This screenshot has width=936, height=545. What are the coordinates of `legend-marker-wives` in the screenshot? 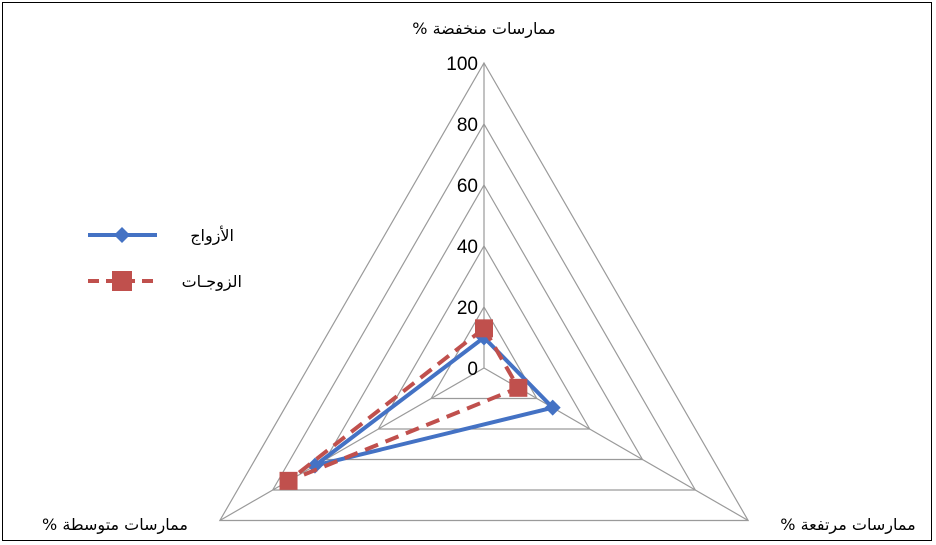 It's located at (122, 281).